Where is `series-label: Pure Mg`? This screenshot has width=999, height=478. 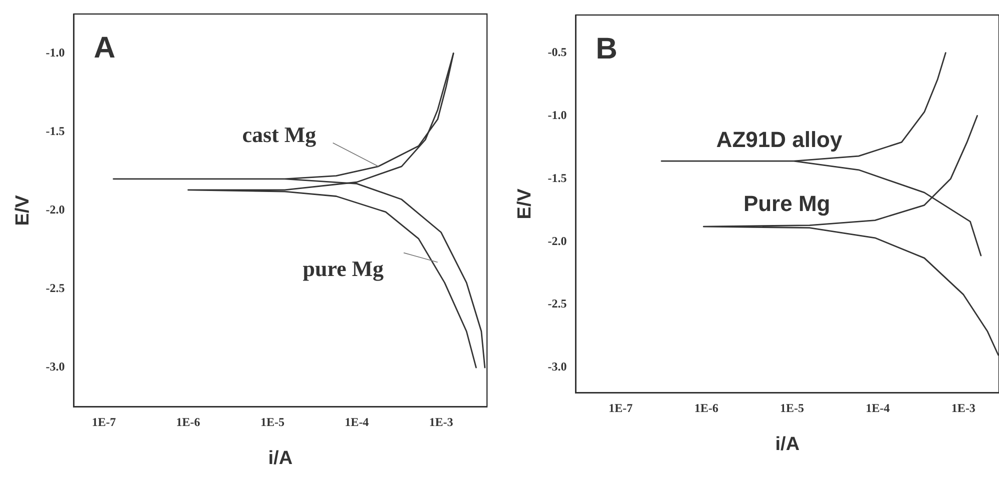
series-label: Pure Mg is located at coordinates (786, 203).